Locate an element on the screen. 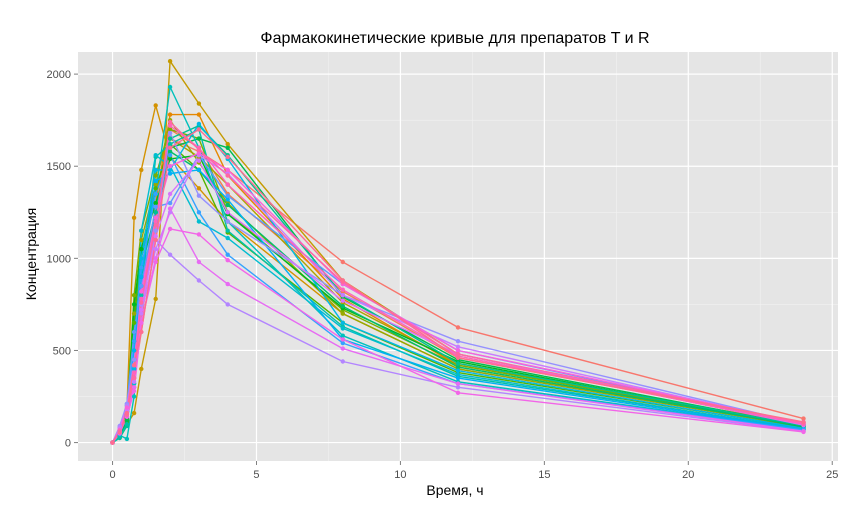 The width and height of the screenshot is (849, 508). y-axis-label: Концентрация is located at coordinates (31, 254).